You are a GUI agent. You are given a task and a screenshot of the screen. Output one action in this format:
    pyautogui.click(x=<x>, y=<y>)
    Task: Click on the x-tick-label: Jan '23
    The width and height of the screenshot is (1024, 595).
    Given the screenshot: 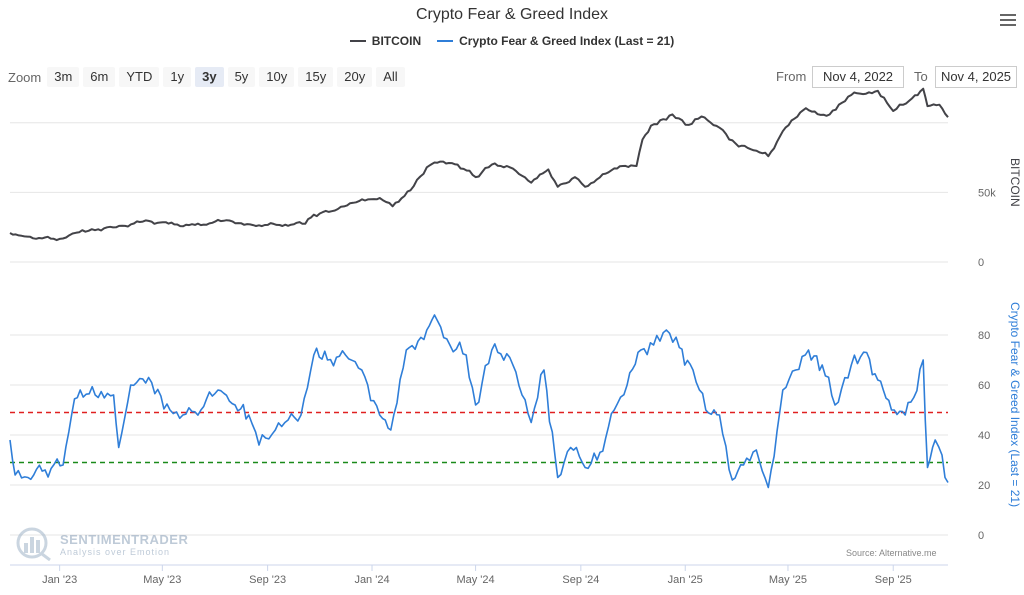 What is the action you would take?
    pyautogui.click(x=59, y=580)
    